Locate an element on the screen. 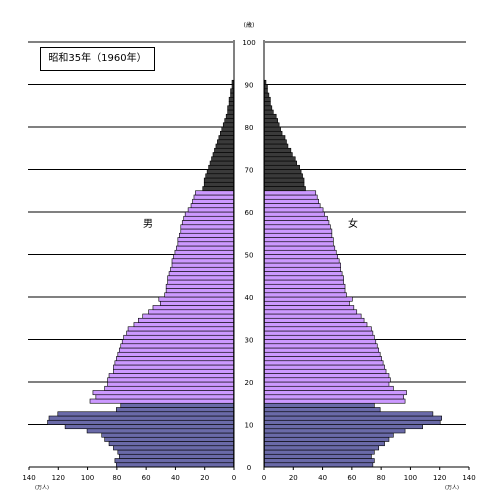 The image size is (500, 493). age-tick-label-30: 30 is located at coordinates (249, 341).